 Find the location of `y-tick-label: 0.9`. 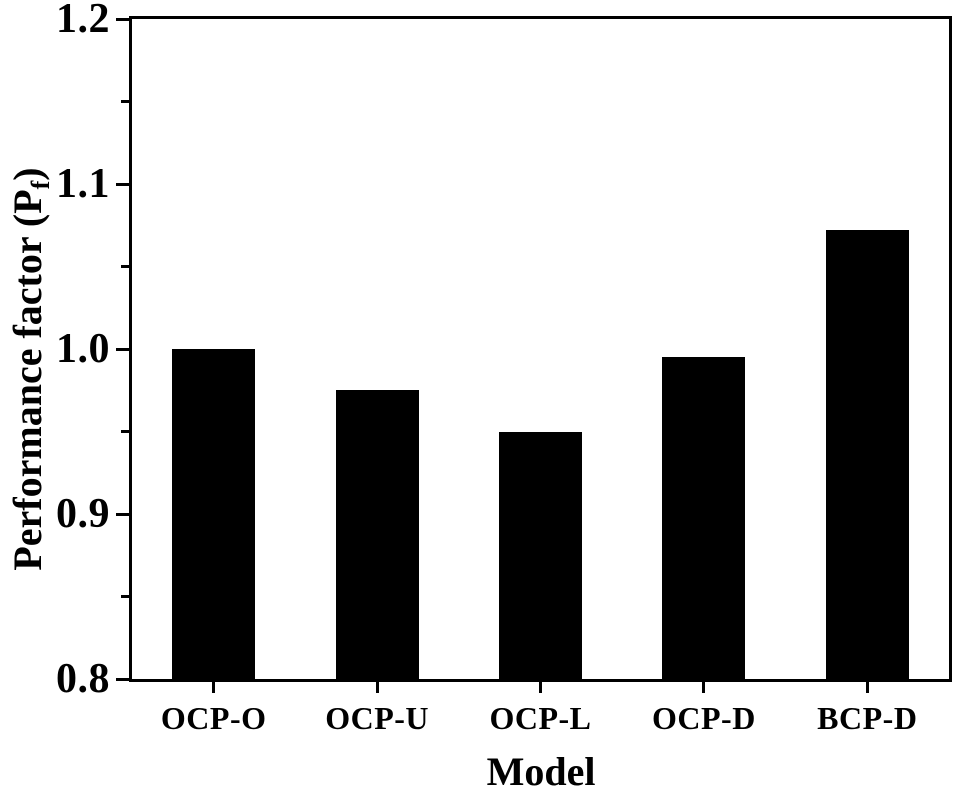

y-tick-label: 0.9 is located at coordinates (83, 514).